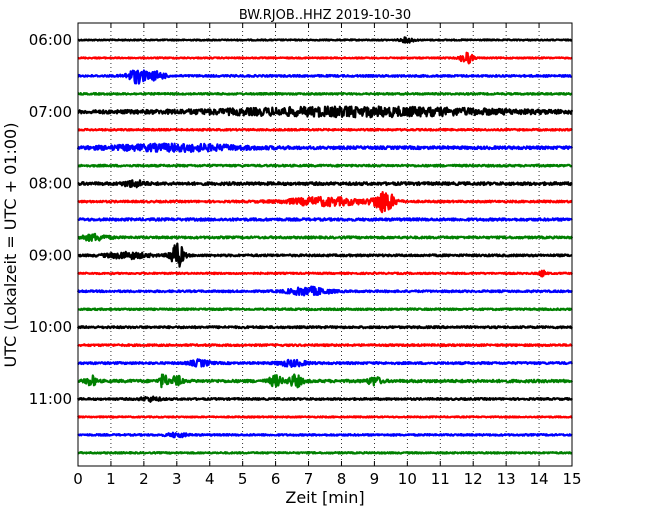 This screenshot has height=520, width=650. Describe the element at coordinates (111, 479) in the screenshot. I see `x-tick-label: 1` at that location.